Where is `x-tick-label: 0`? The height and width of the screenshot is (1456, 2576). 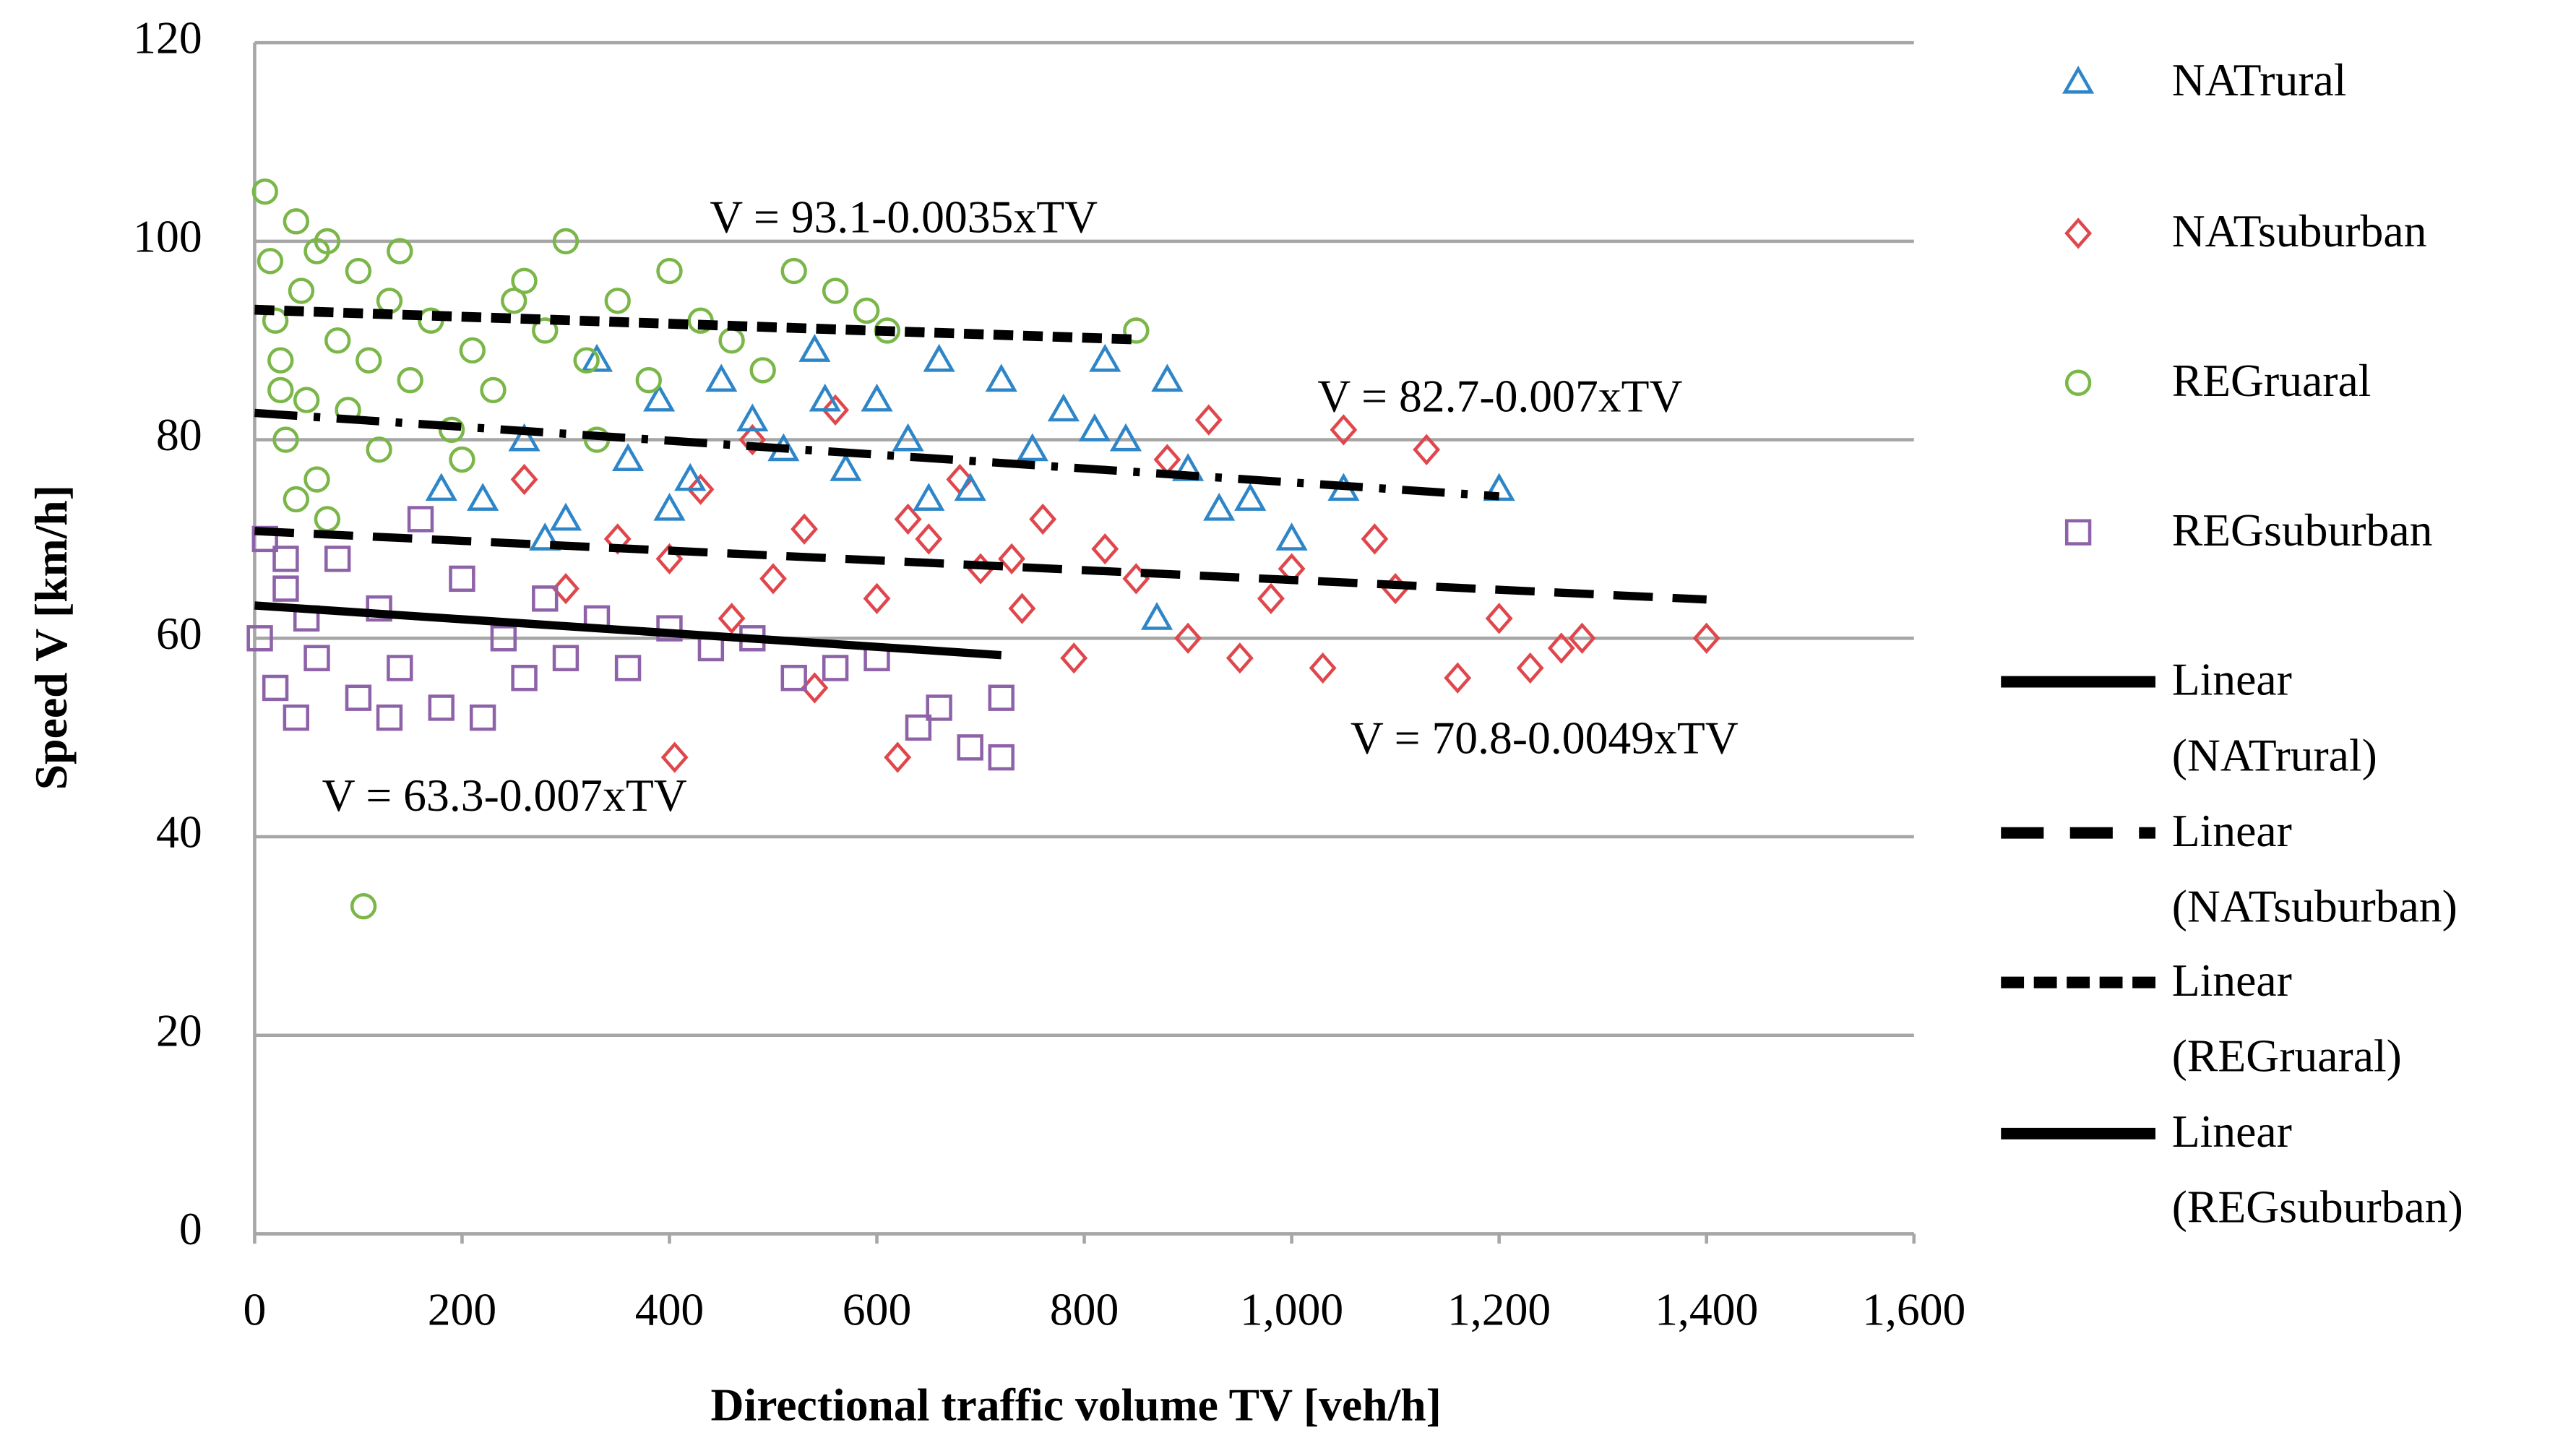 x-tick-label: 0 is located at coordinates (254, 1309).